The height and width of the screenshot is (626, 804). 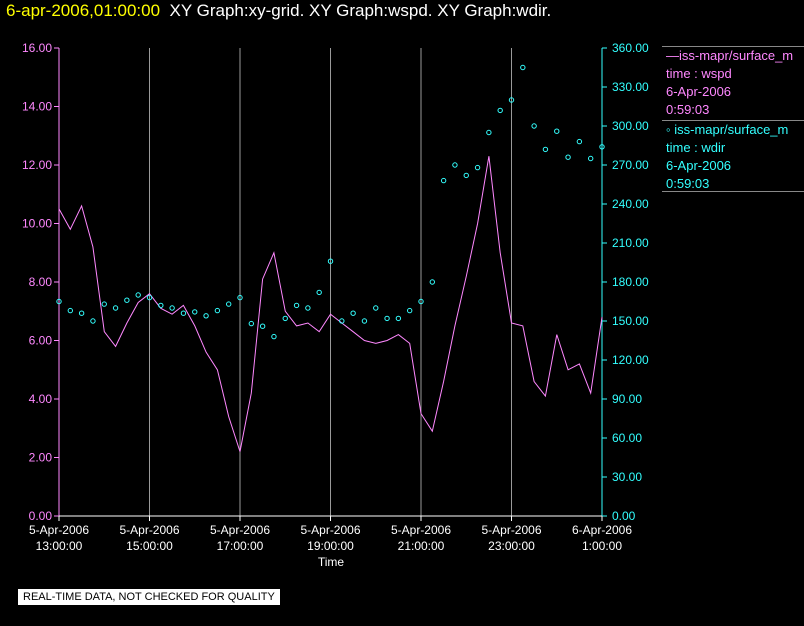 I want to click on legend-wdir-field: time : wdir, so click(x=696, y=147).